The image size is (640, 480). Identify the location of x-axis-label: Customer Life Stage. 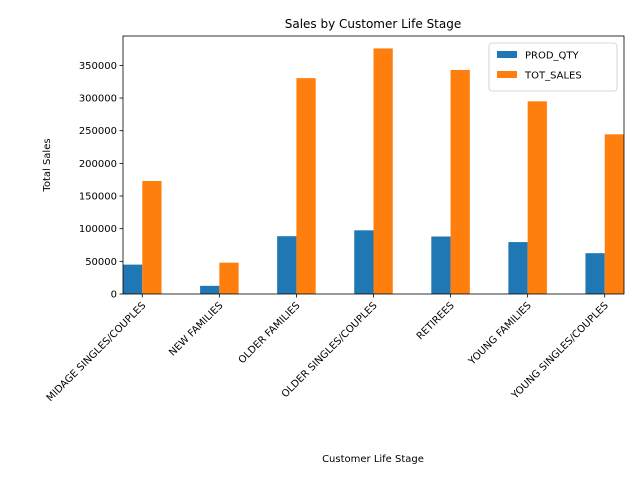
(373, 459).